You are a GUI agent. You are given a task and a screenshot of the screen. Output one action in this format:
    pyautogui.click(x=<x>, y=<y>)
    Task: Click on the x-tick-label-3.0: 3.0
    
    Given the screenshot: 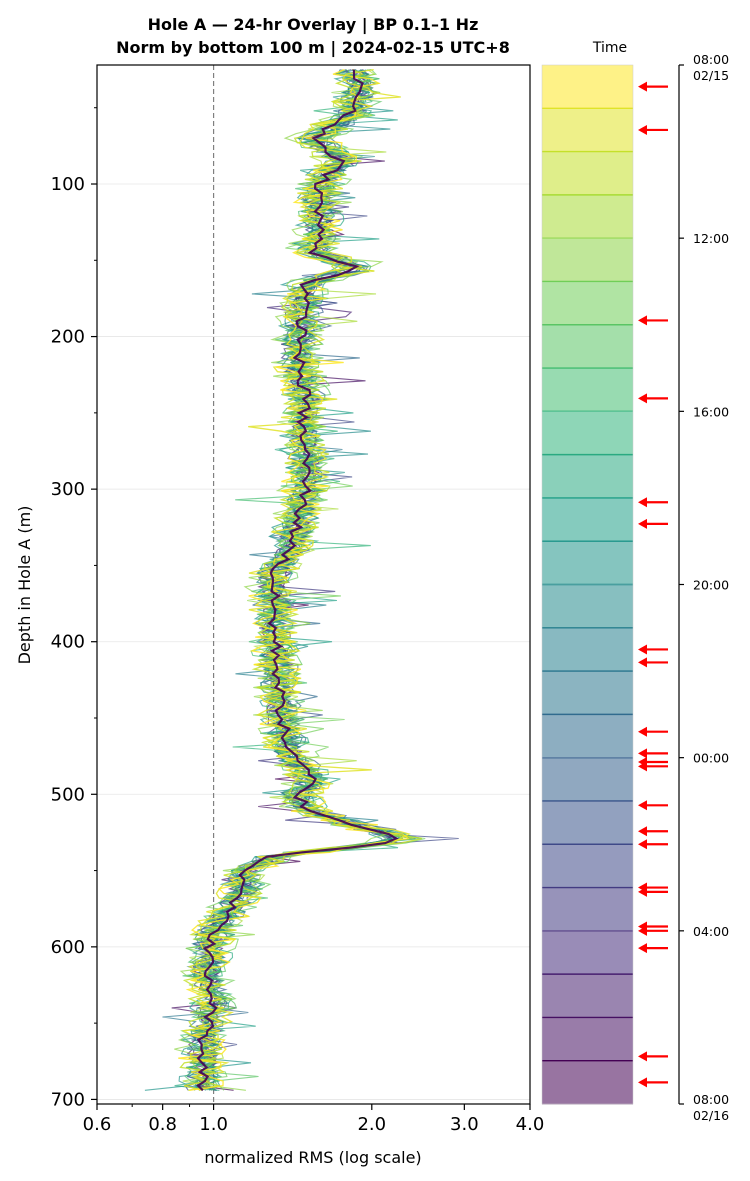 What is the action you would take?
    pyautogui.click(x=464, y=1124)
    